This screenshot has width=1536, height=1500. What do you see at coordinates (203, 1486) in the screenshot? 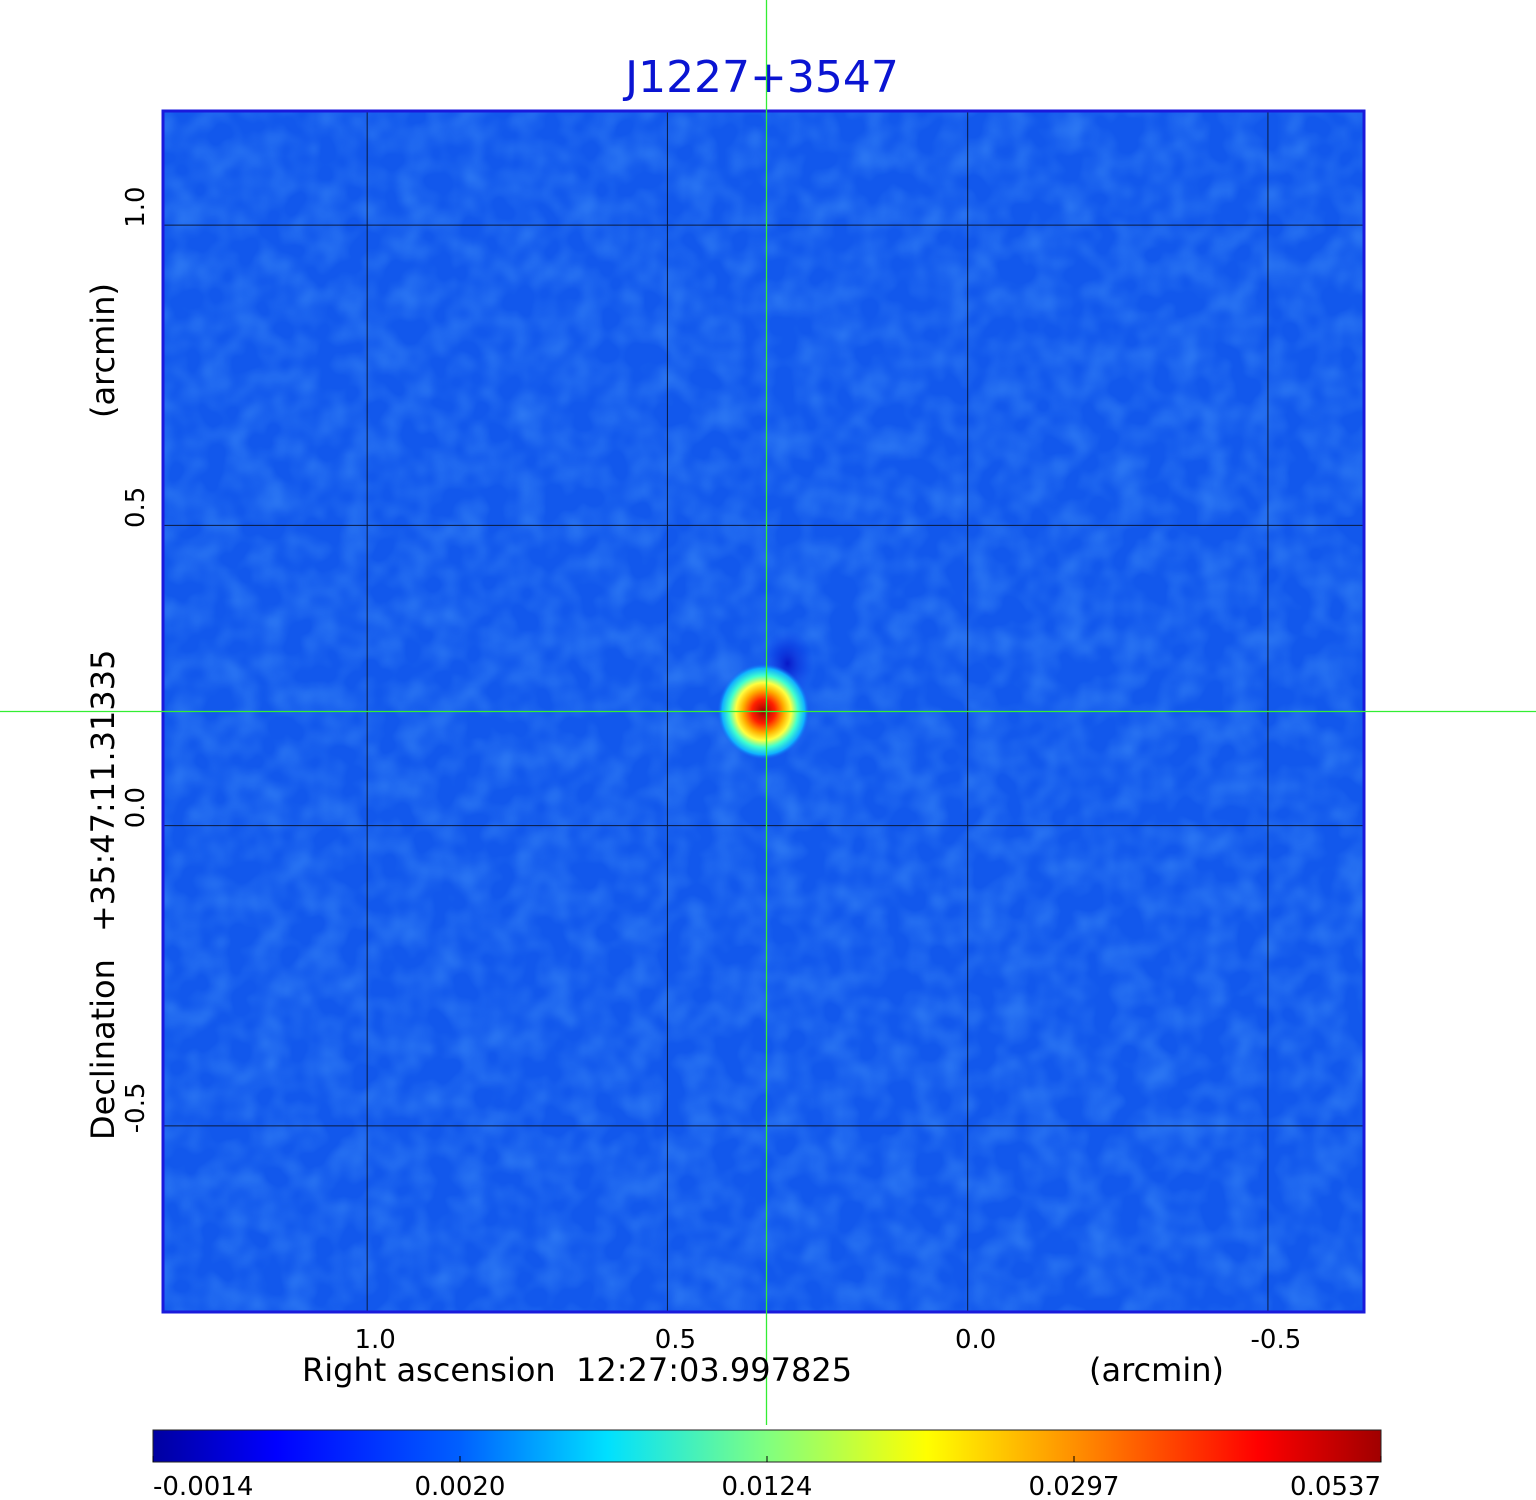
I see `colorbar-tick-label: -0.0014` at bounding box center [203, 1486].